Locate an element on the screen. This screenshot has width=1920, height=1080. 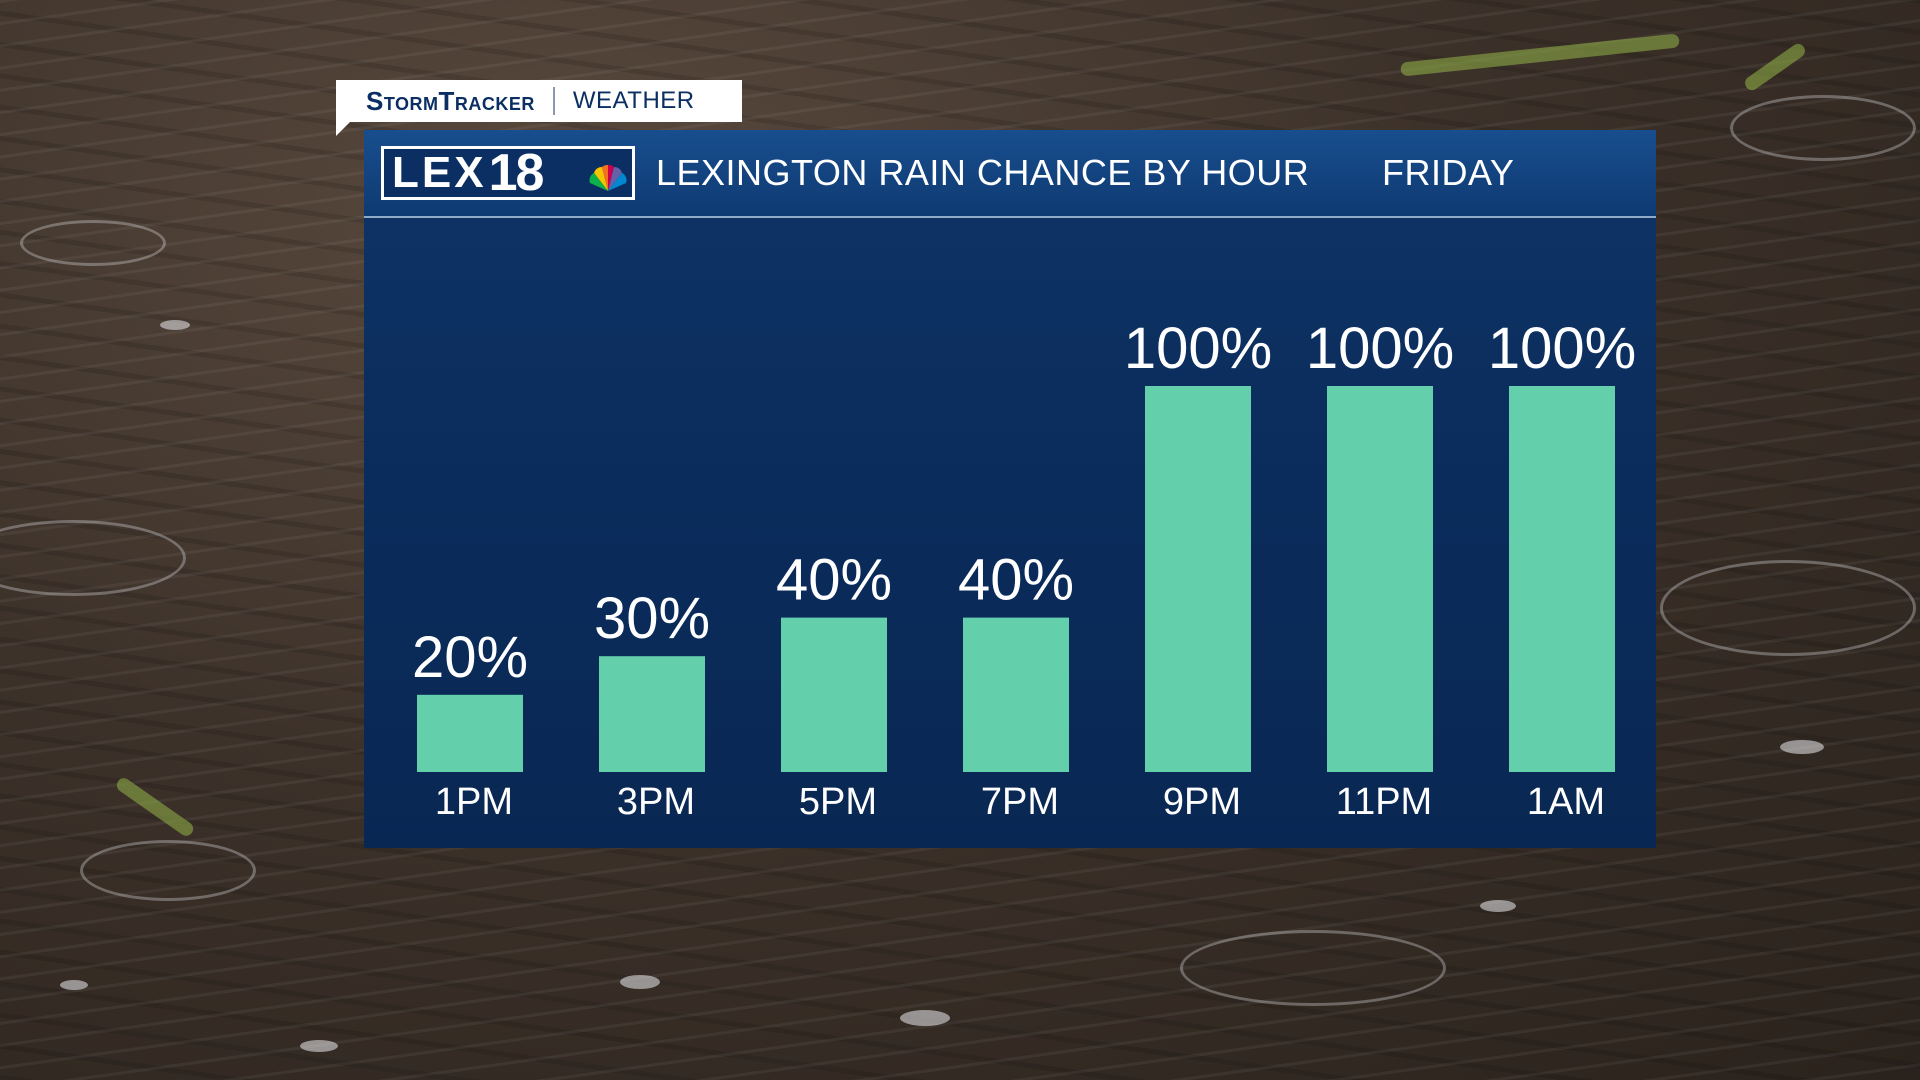
chart-subtitle: FRIDAY is located at coordinates (1448, 172).